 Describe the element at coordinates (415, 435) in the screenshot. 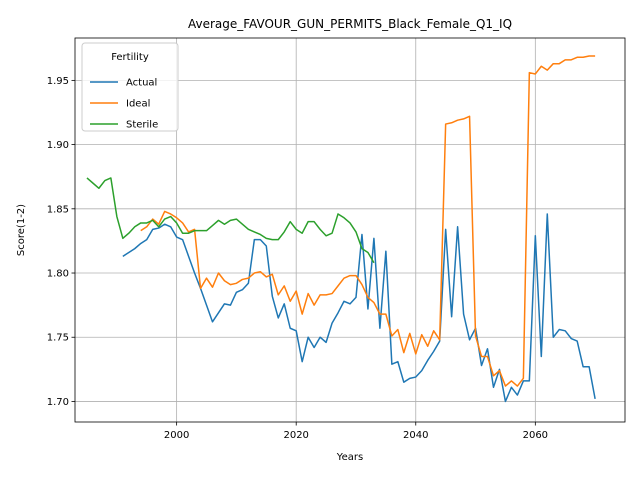

I see `x-tick-label: 2040` at that location.